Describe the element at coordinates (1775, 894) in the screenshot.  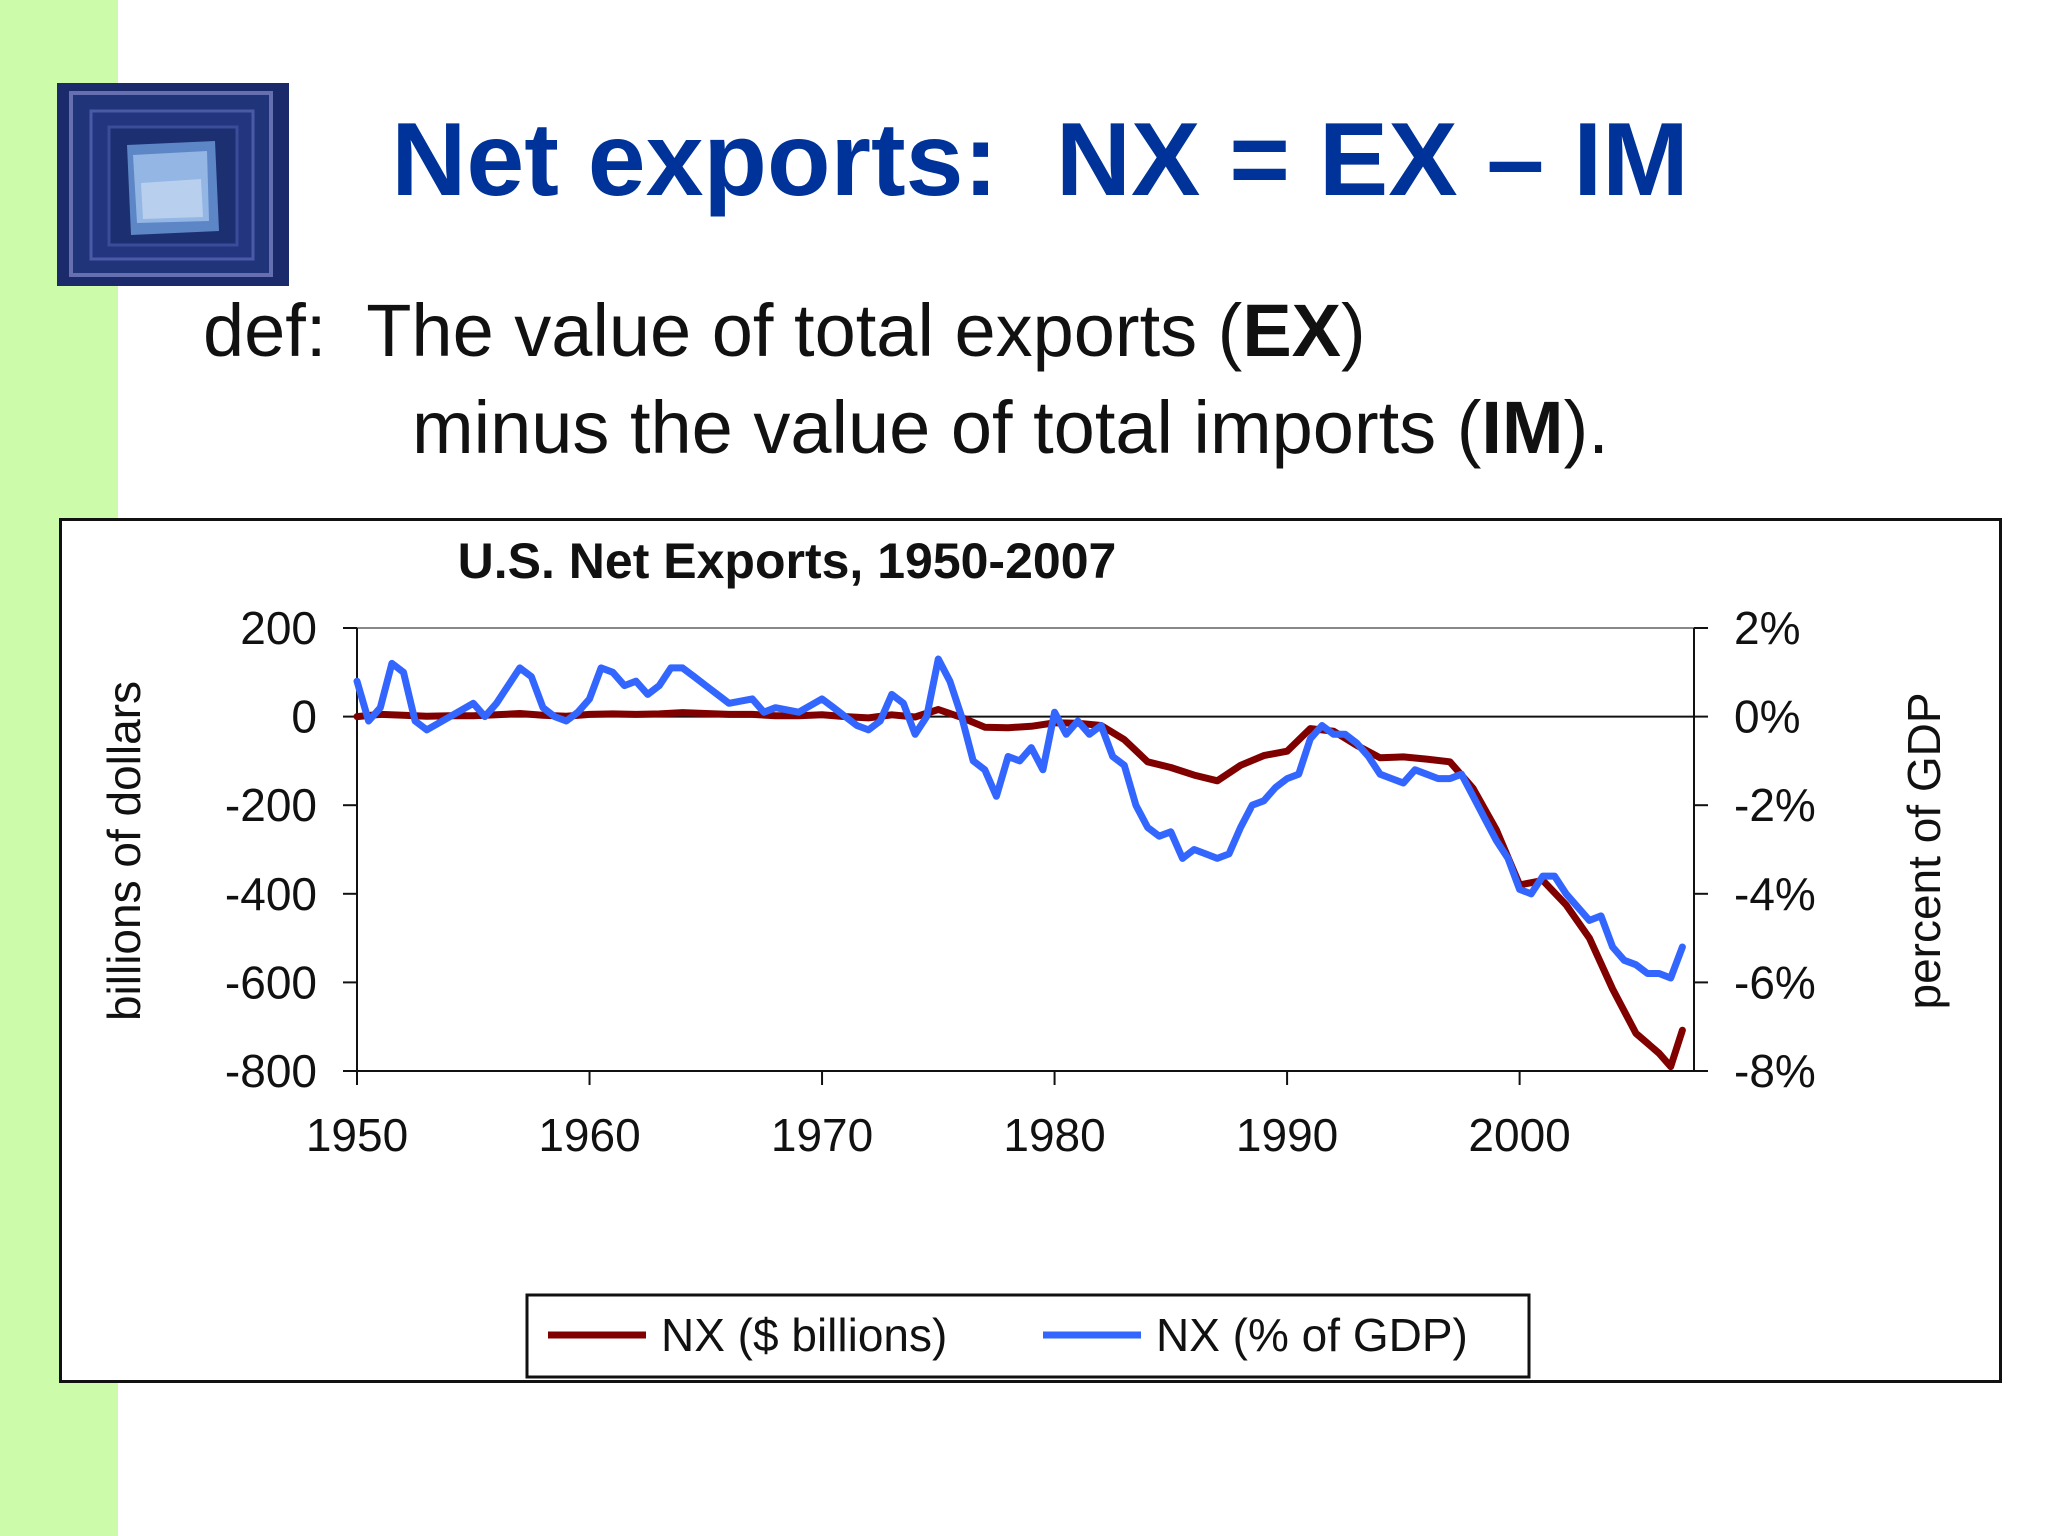
I see `y2-tick-label: -4%` at that location.